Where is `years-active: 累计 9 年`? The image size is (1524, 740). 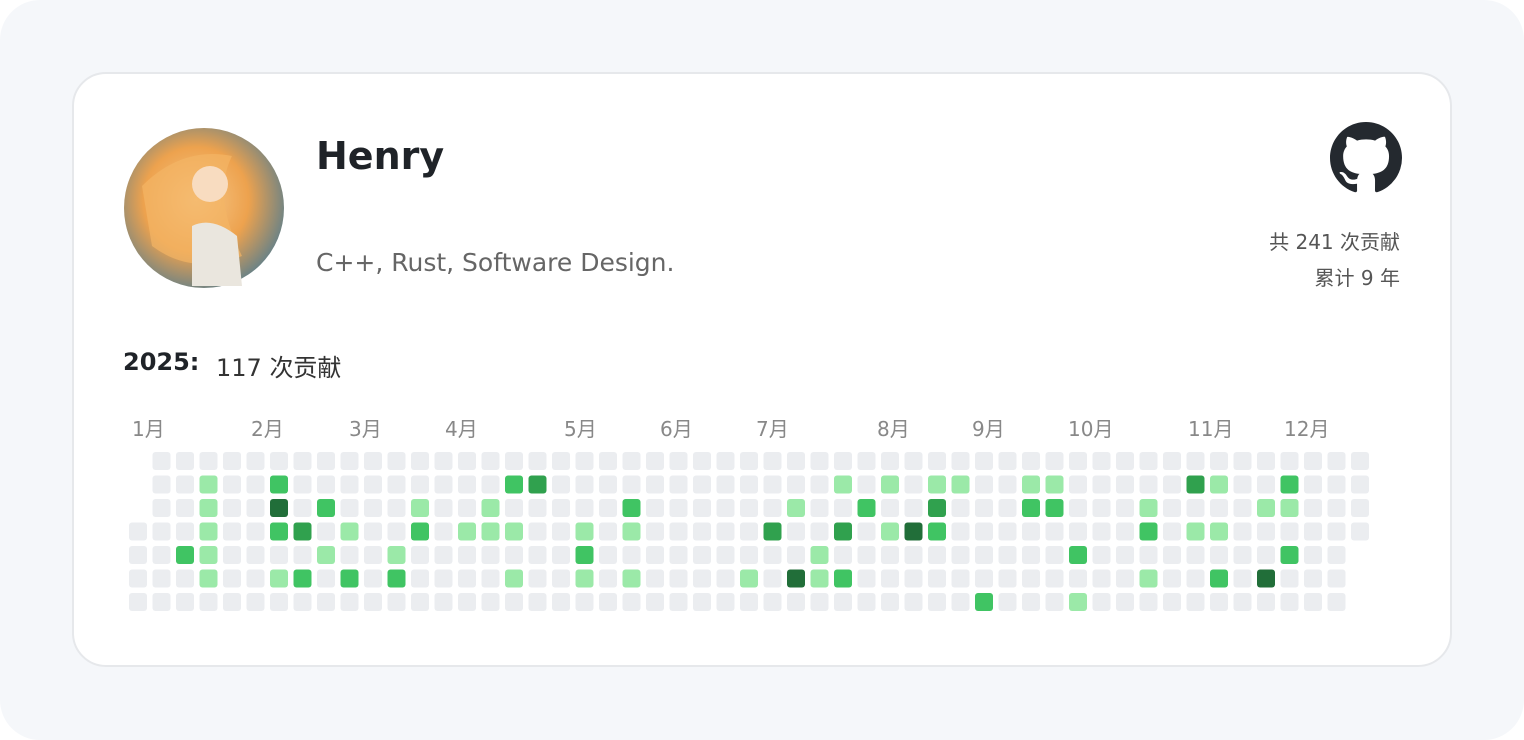
years-active: 累计 9 年 is located at coordinates (1357, 278).